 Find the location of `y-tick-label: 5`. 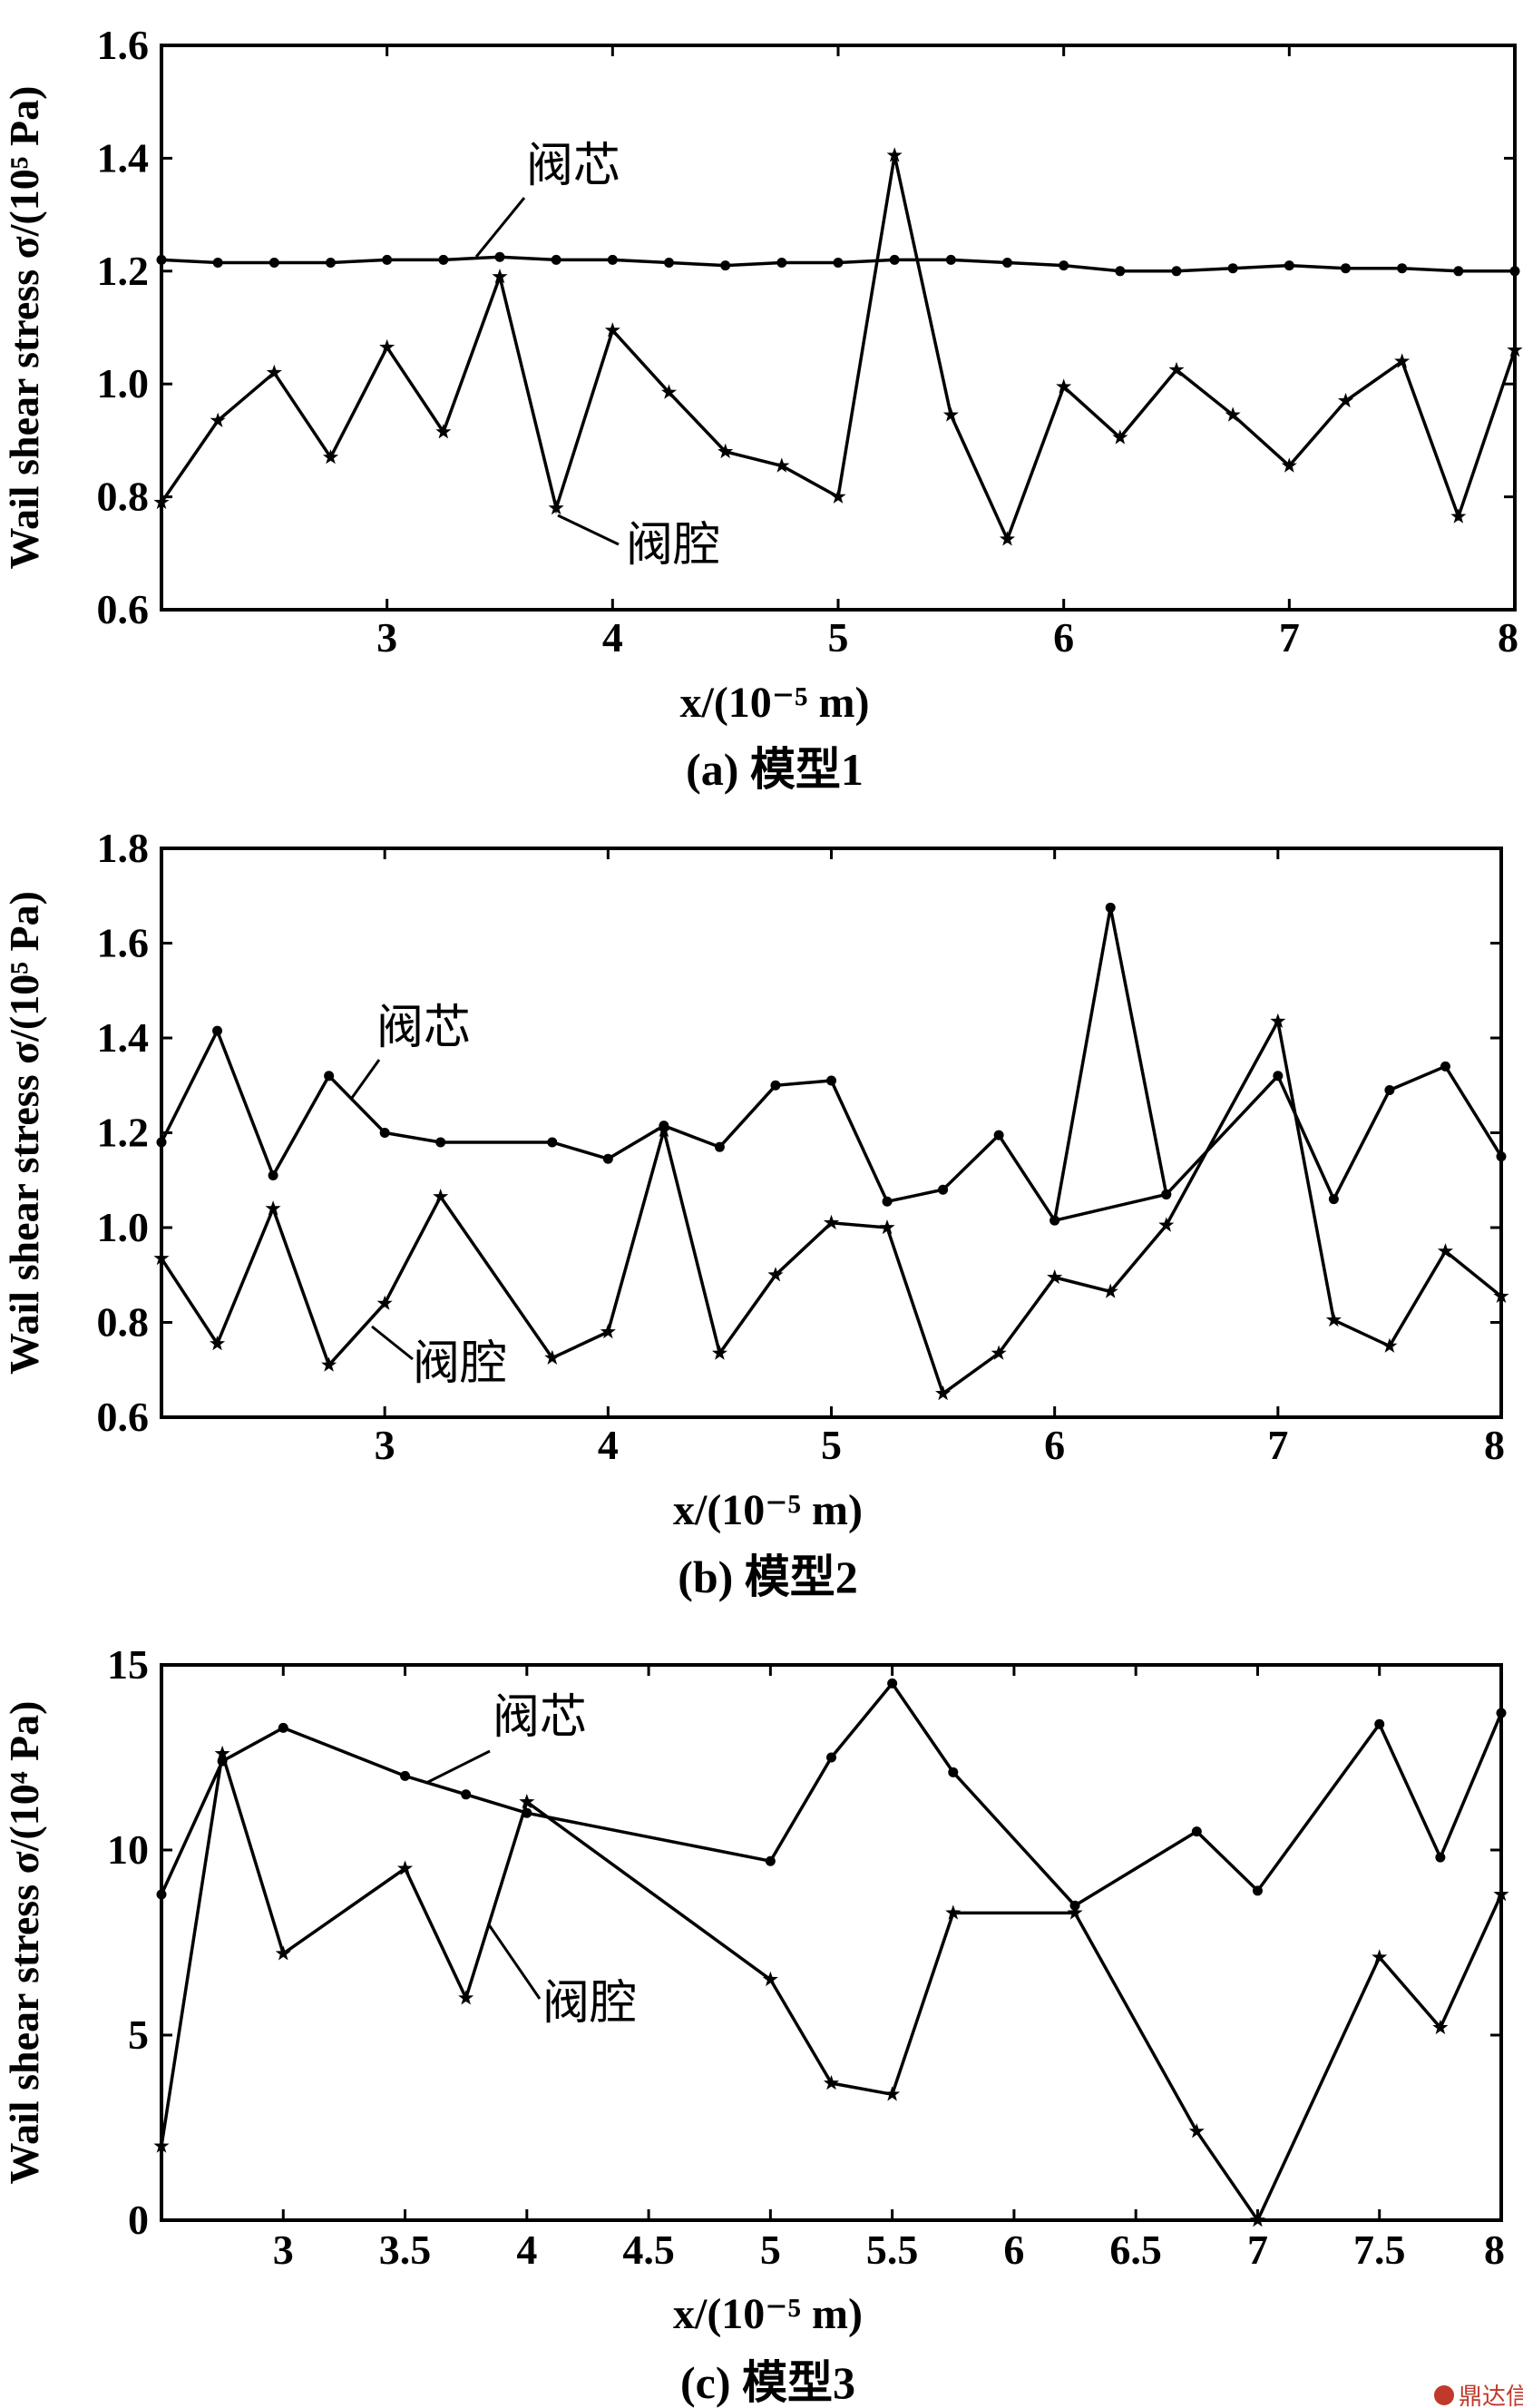

y-tick-label: 5 is located at coordinates (138, 2035).